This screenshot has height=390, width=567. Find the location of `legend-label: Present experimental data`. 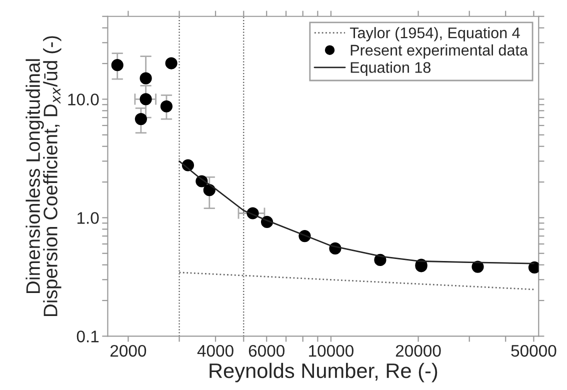

legend-label: Present experimental data is located at coordinates (439, 51).